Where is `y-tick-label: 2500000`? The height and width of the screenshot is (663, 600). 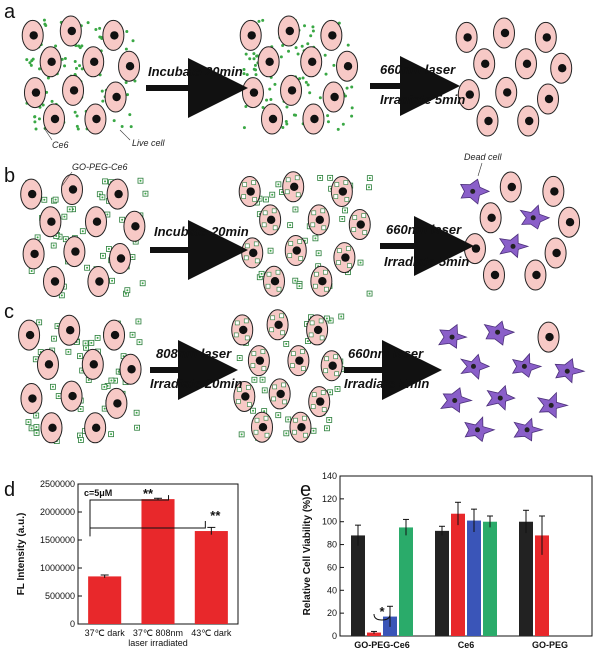
y-tick-label: 2500000 is located at coordinates (57, 484).